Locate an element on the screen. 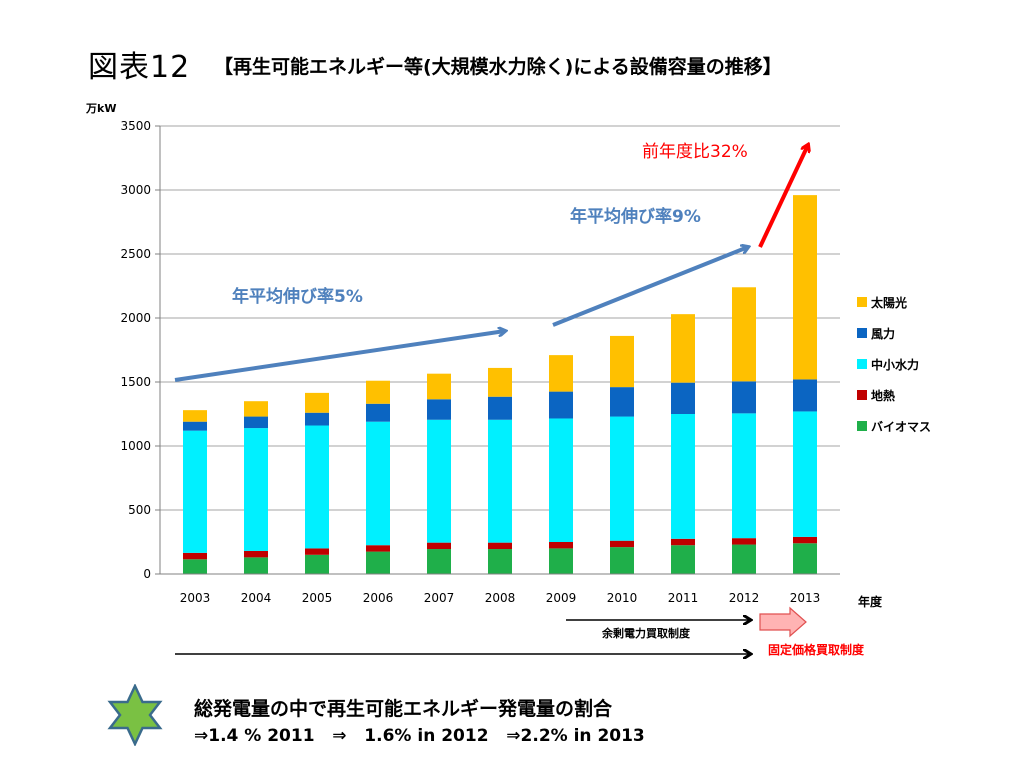  x-tick-label: 2003 is located at coordinates (195, 598).